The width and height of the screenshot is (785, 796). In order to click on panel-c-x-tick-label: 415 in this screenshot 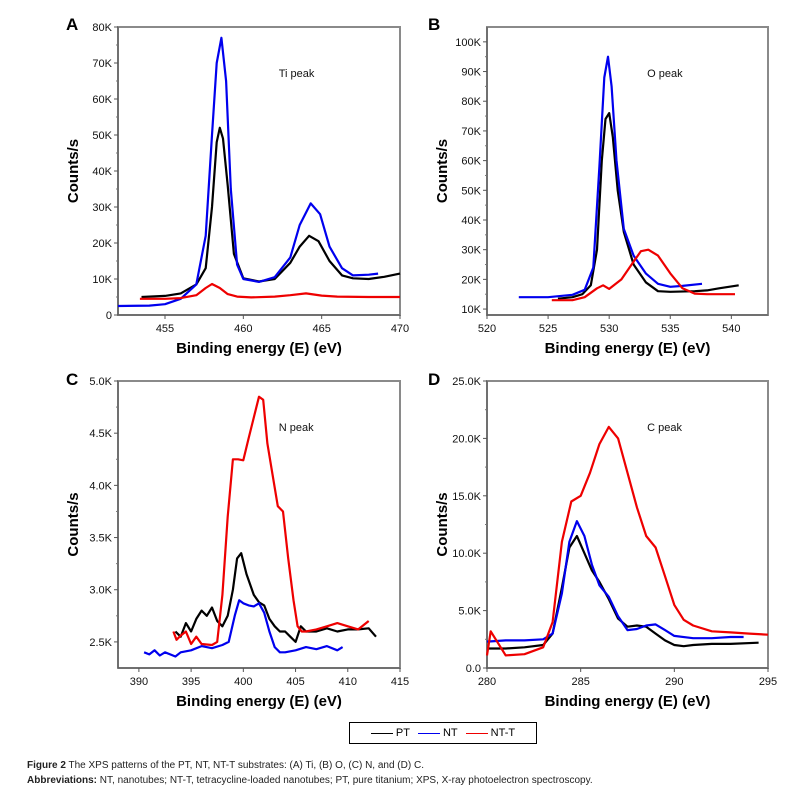, I will do `click(400, 682)`.